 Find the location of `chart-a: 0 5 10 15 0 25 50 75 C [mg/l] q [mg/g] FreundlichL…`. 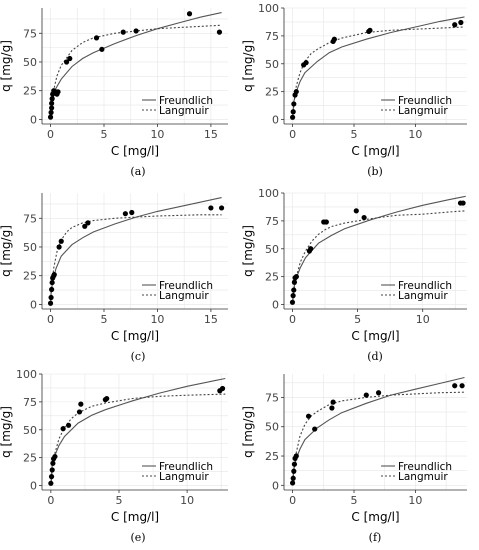

chart-a: 0 5 10 15 0 25 50 75 C [mg/l] q [mg/g] FreundlichL… is located at coordinates (114, 83).